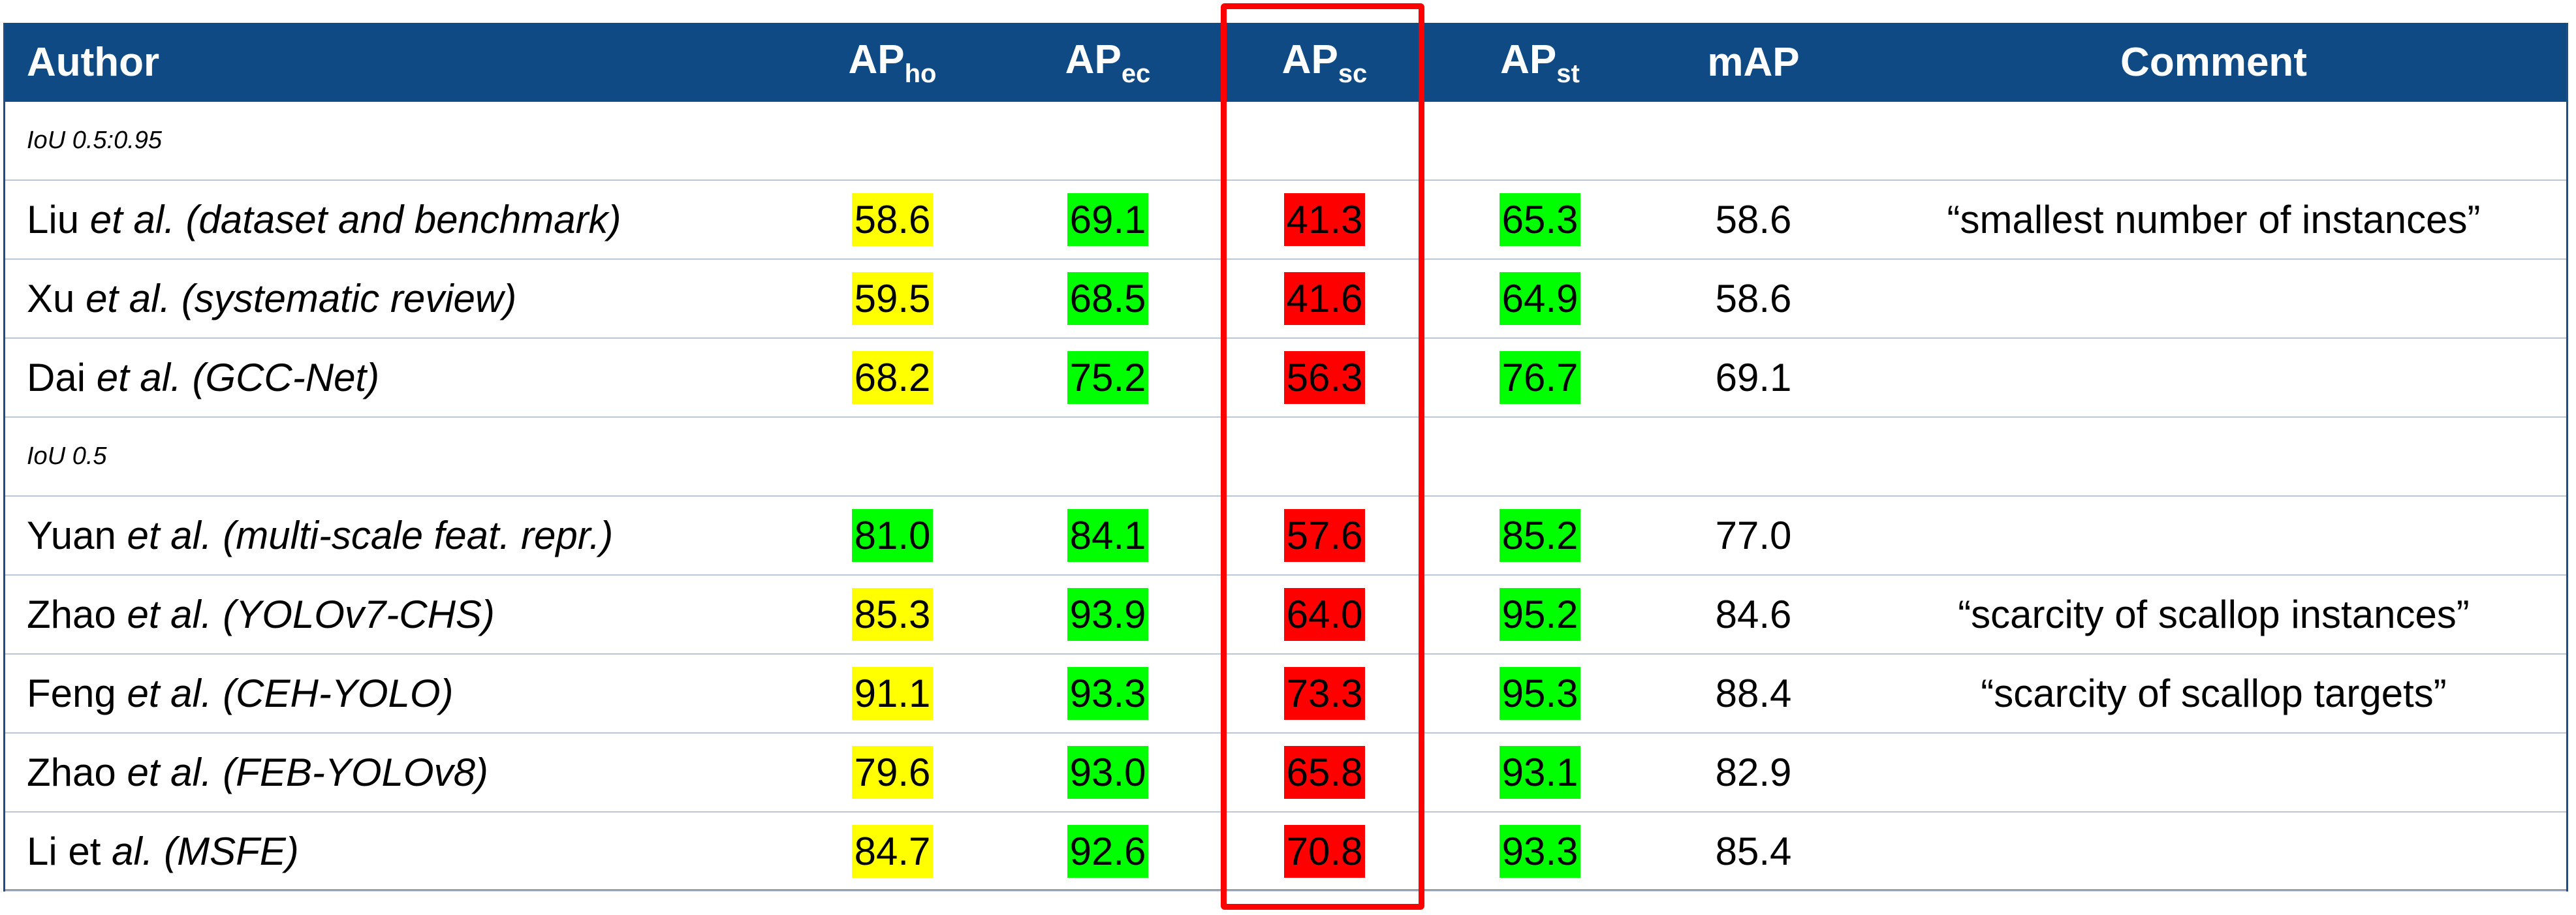 The height and width of the screenshot is (915, 2576). I want to click on section-row: IoU 0.5, so click(1285, 457).